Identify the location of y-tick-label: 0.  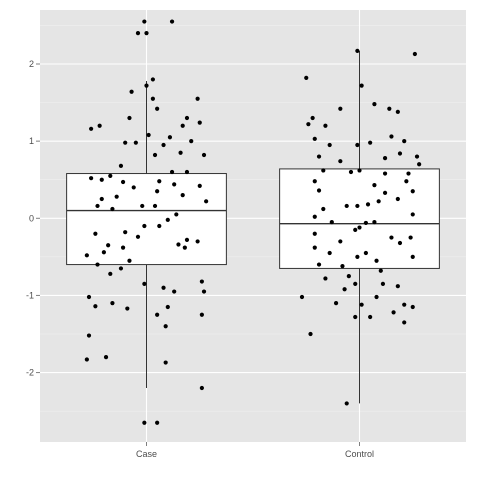
(31, 218).